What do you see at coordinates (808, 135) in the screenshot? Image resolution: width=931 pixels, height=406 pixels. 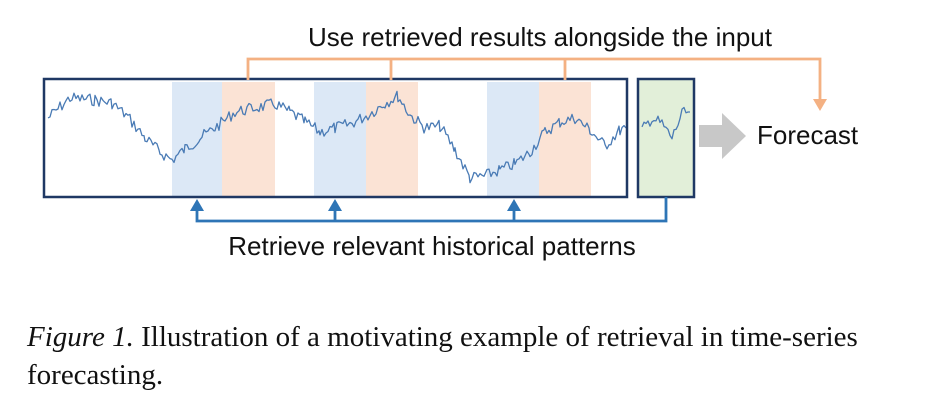 I see `forecast-label: Forecast` at bounding box center [808, 135].